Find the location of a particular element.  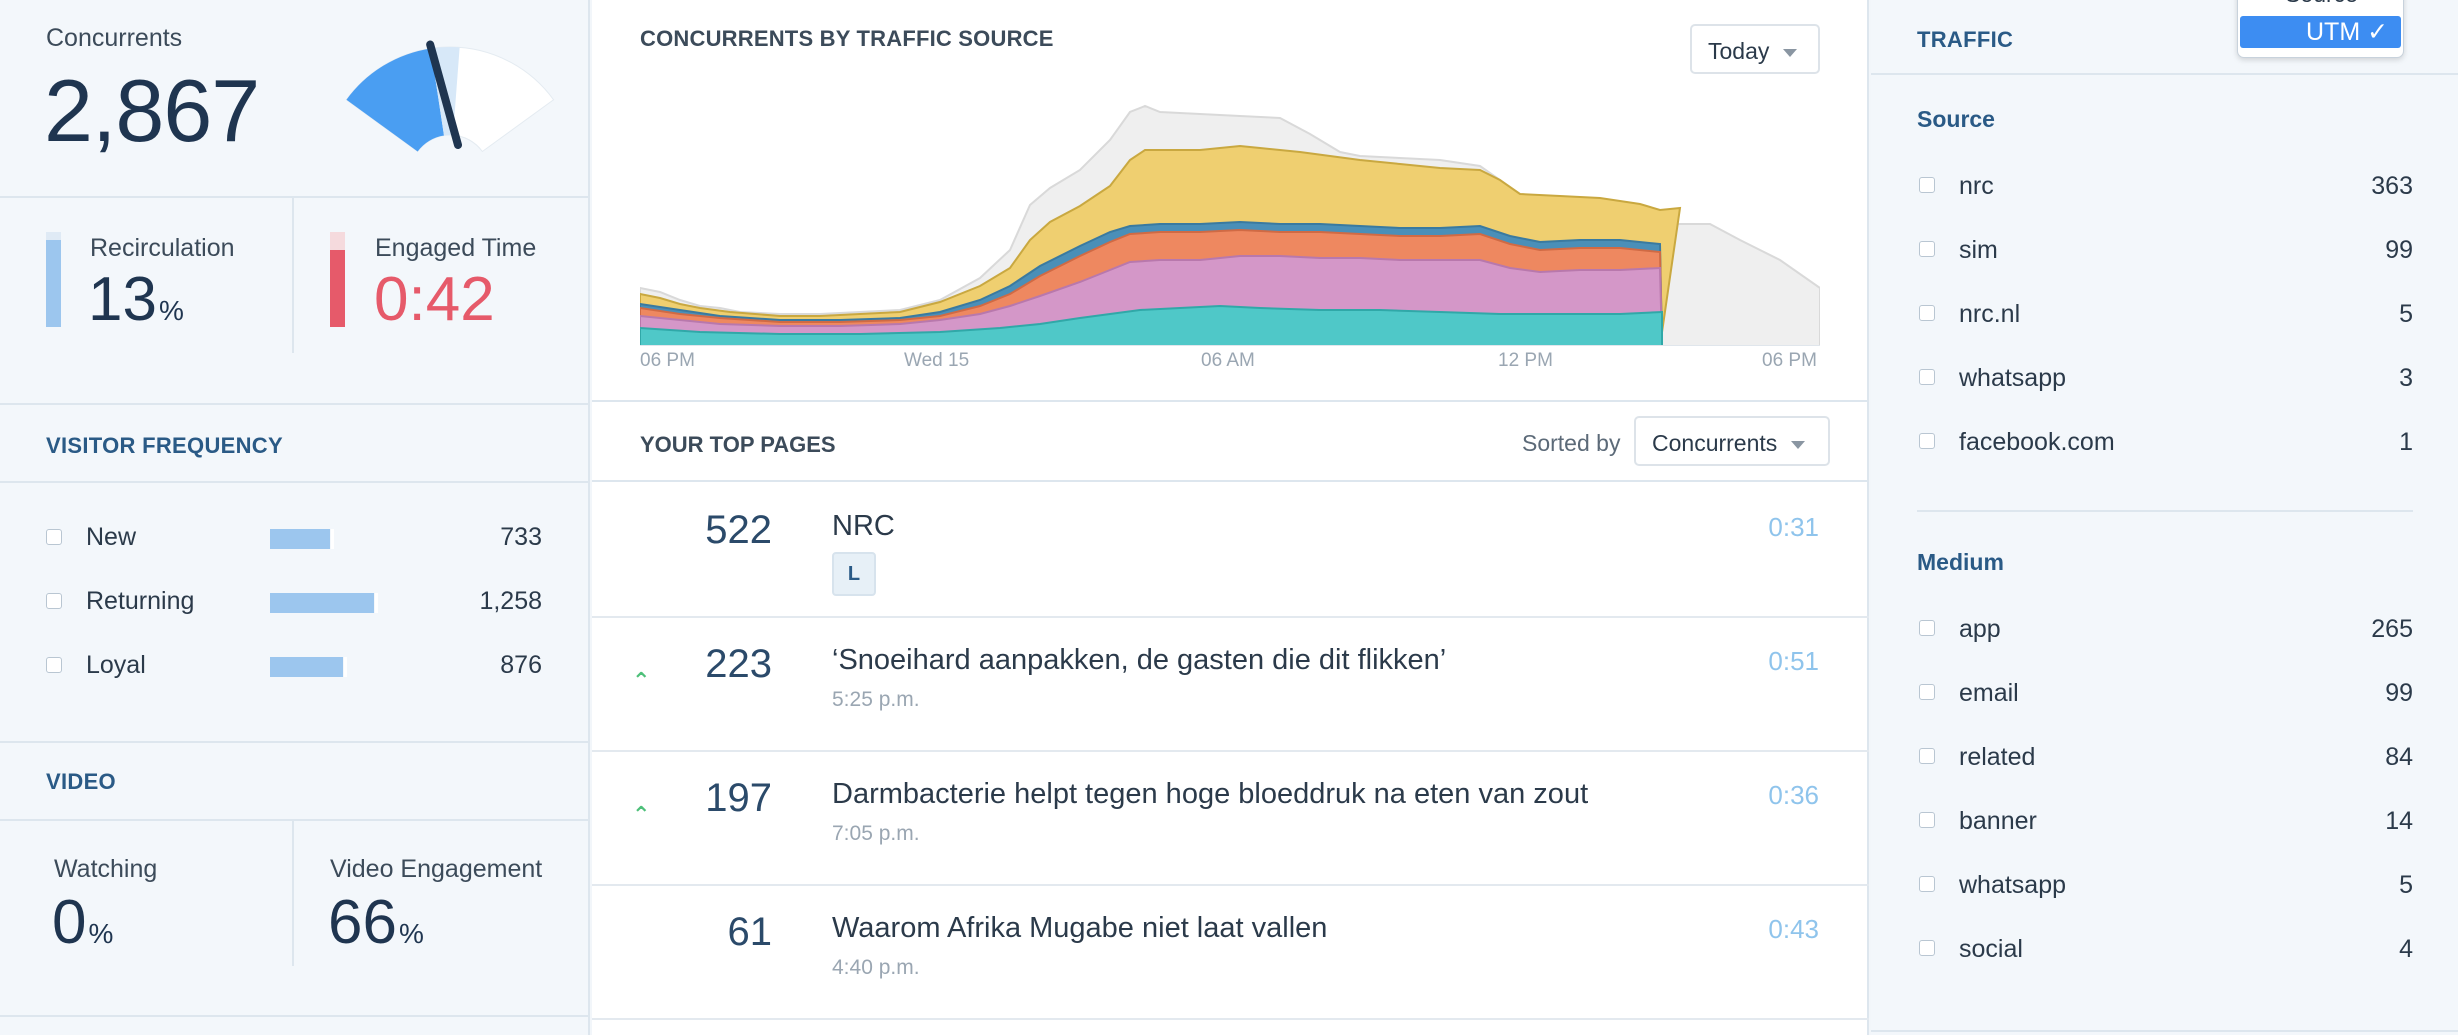

traffic-medium-row: social 4 is located at coordinates (2164, 949).